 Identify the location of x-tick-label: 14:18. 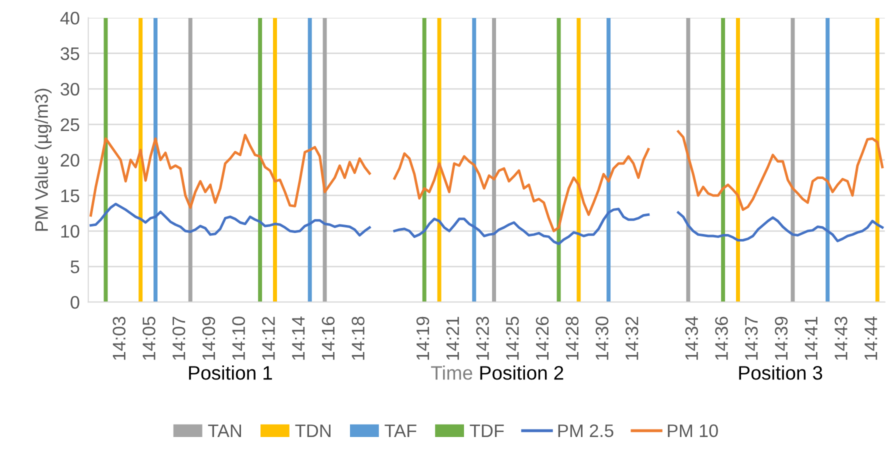
(358, 338).